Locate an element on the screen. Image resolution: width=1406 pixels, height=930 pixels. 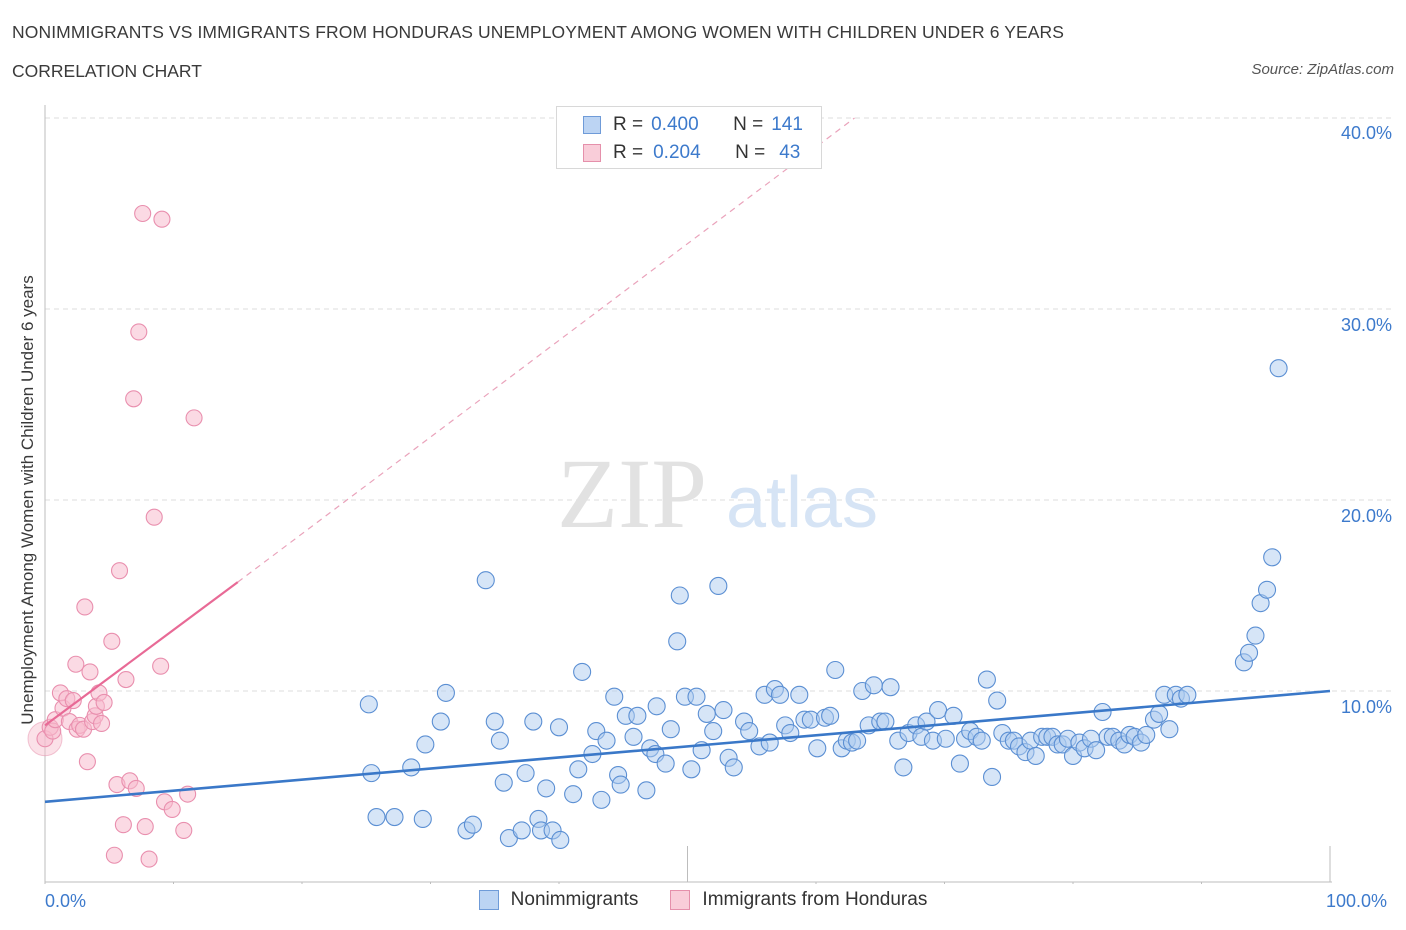
source-label: Source: ZipAtlas.com is located at coordinates (1322, 69).